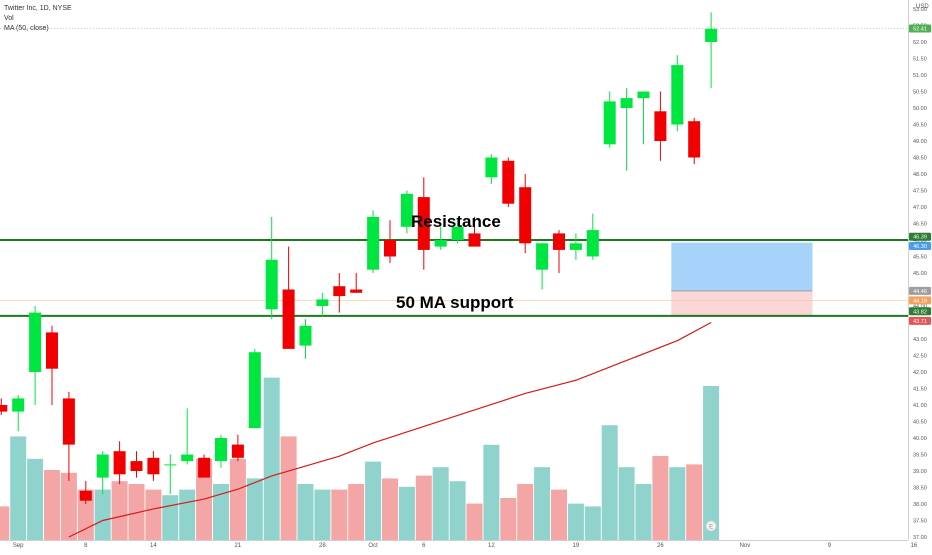 This screenshot has height=555, width=932. I want to click on y-tick-label: 39.50, so click(920, 456).